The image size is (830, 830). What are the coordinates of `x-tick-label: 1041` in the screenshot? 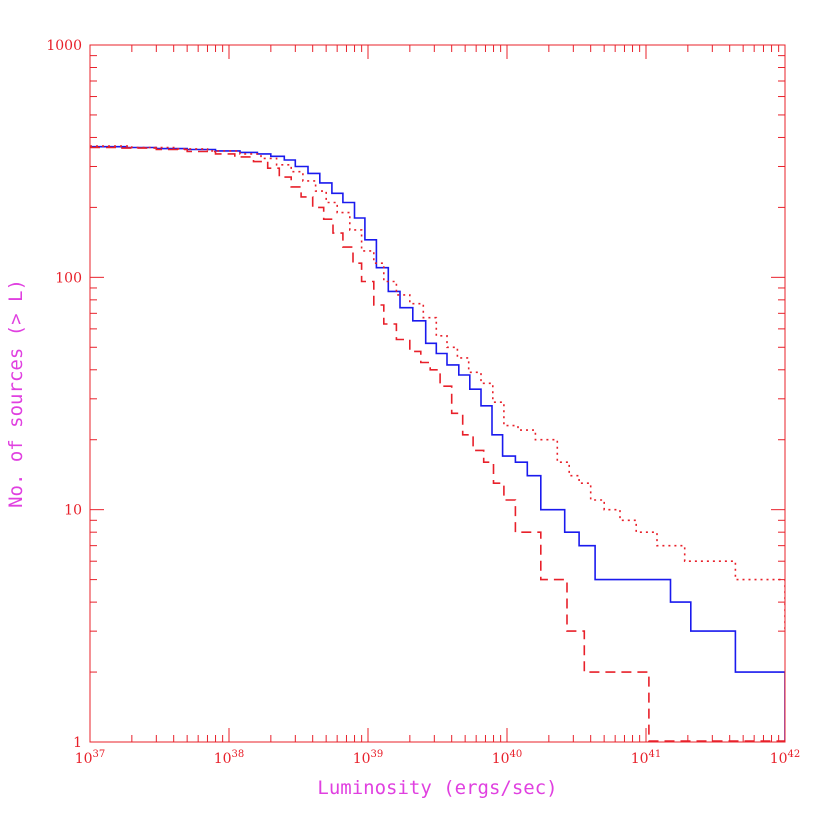 It's located at (646, 758).